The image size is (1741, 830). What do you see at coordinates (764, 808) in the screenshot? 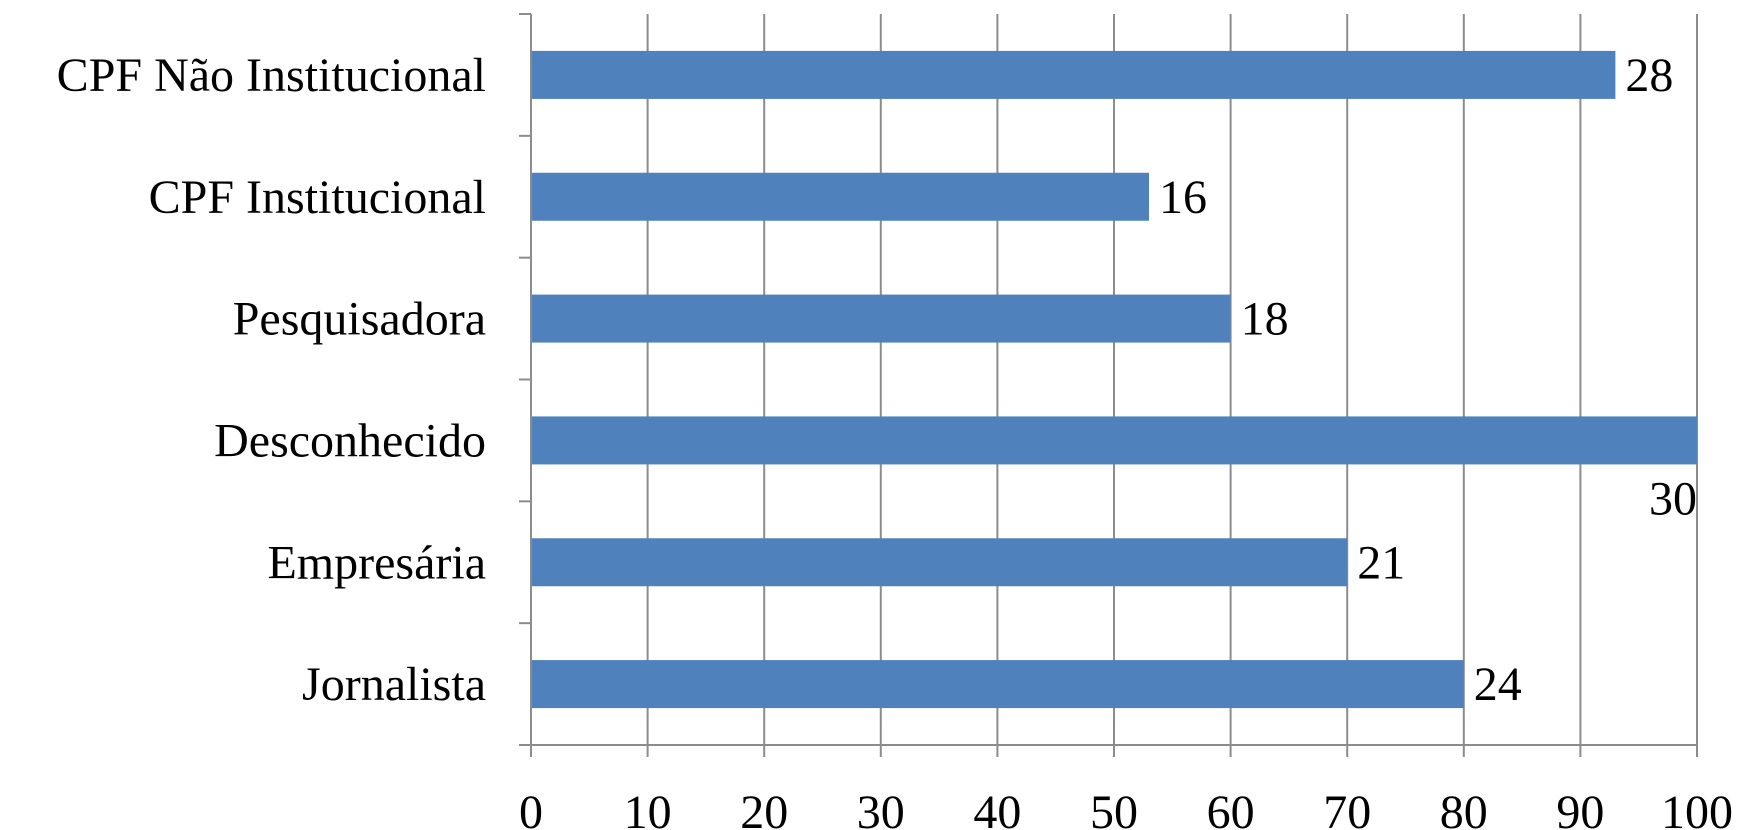
I see `x-tick-label-20: 20` at bounding box center [764, 808].